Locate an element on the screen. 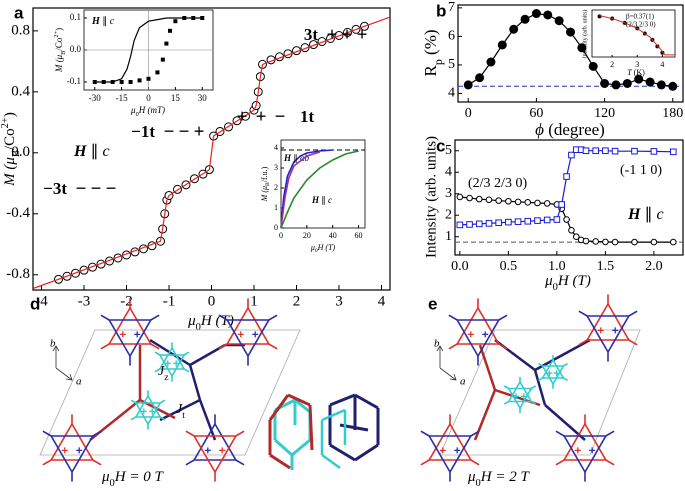 The image size is (685, 491). coupling-label-part: z is located at coordinates (166, 377).